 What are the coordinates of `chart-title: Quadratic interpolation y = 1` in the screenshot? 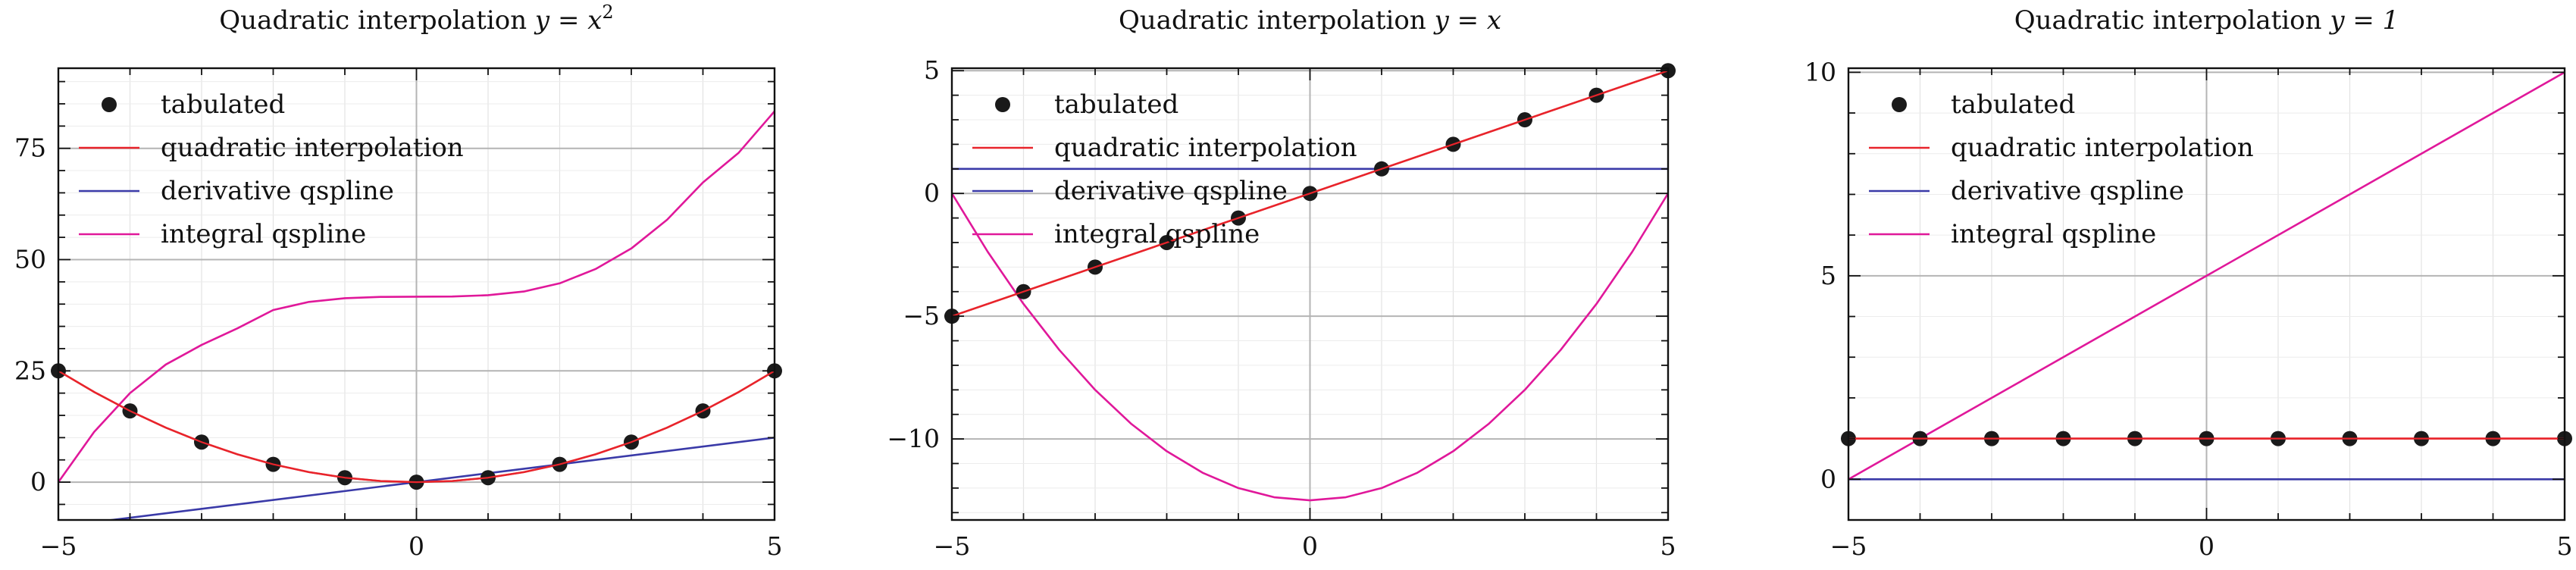 It's located at (2207, 20).